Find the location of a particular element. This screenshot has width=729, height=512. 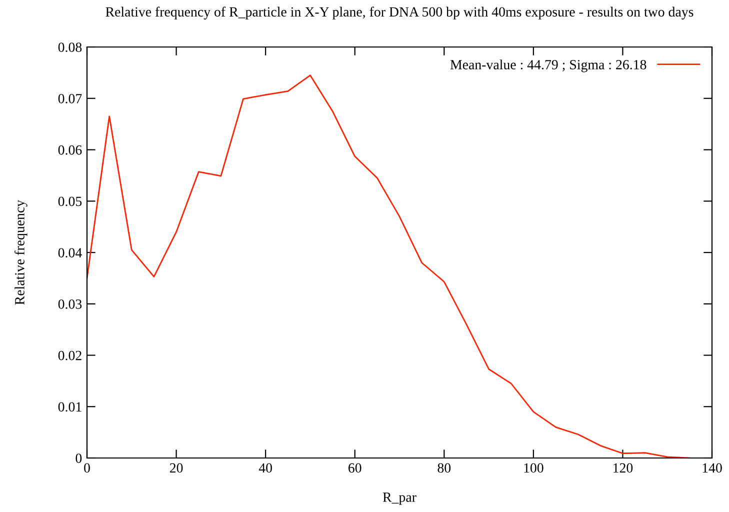

y-tick-label: 0.02 is located at coordinates (70, 355).